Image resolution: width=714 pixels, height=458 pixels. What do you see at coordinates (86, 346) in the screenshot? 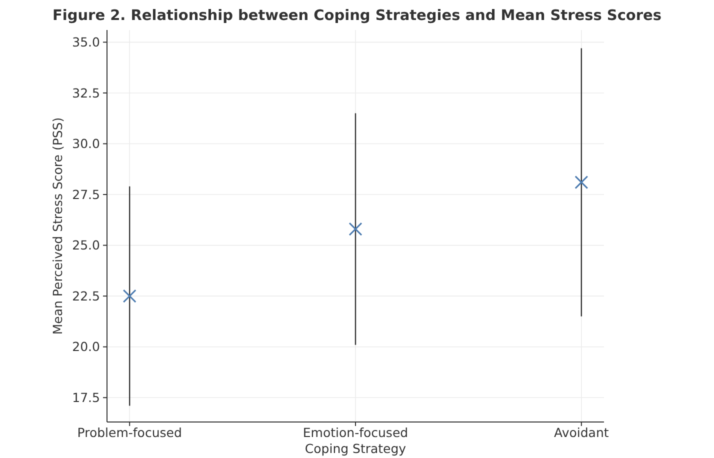
I see `y-tick-label: 20.0` at bounding box center [86, 346].